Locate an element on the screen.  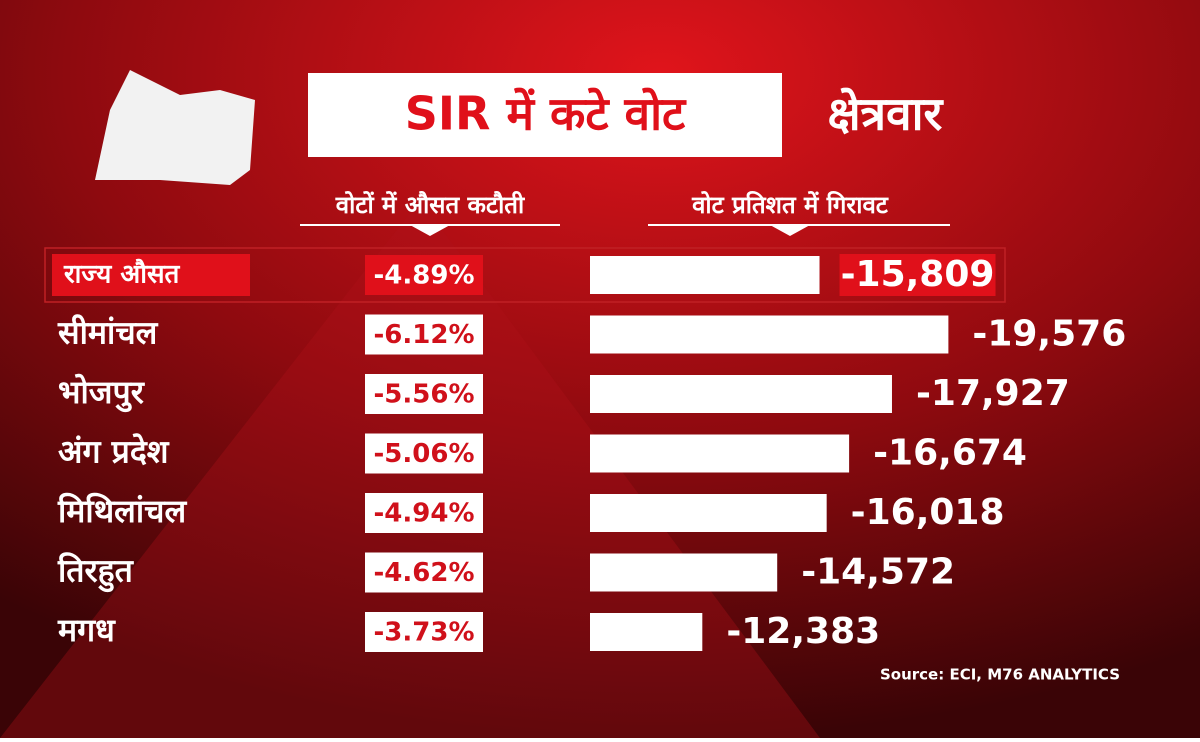
title: SIR में कटे वोट is located at coordinates (546, 114).